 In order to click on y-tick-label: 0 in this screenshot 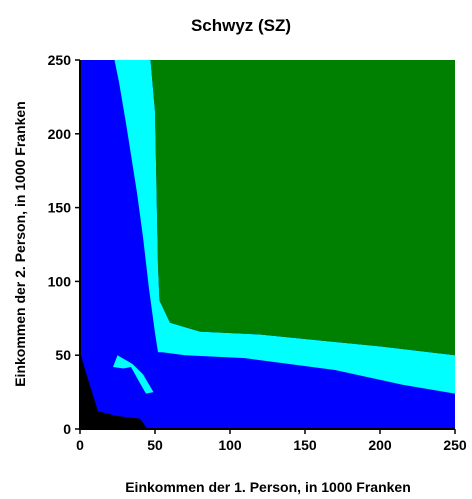, I will do `click(67, 429)`.